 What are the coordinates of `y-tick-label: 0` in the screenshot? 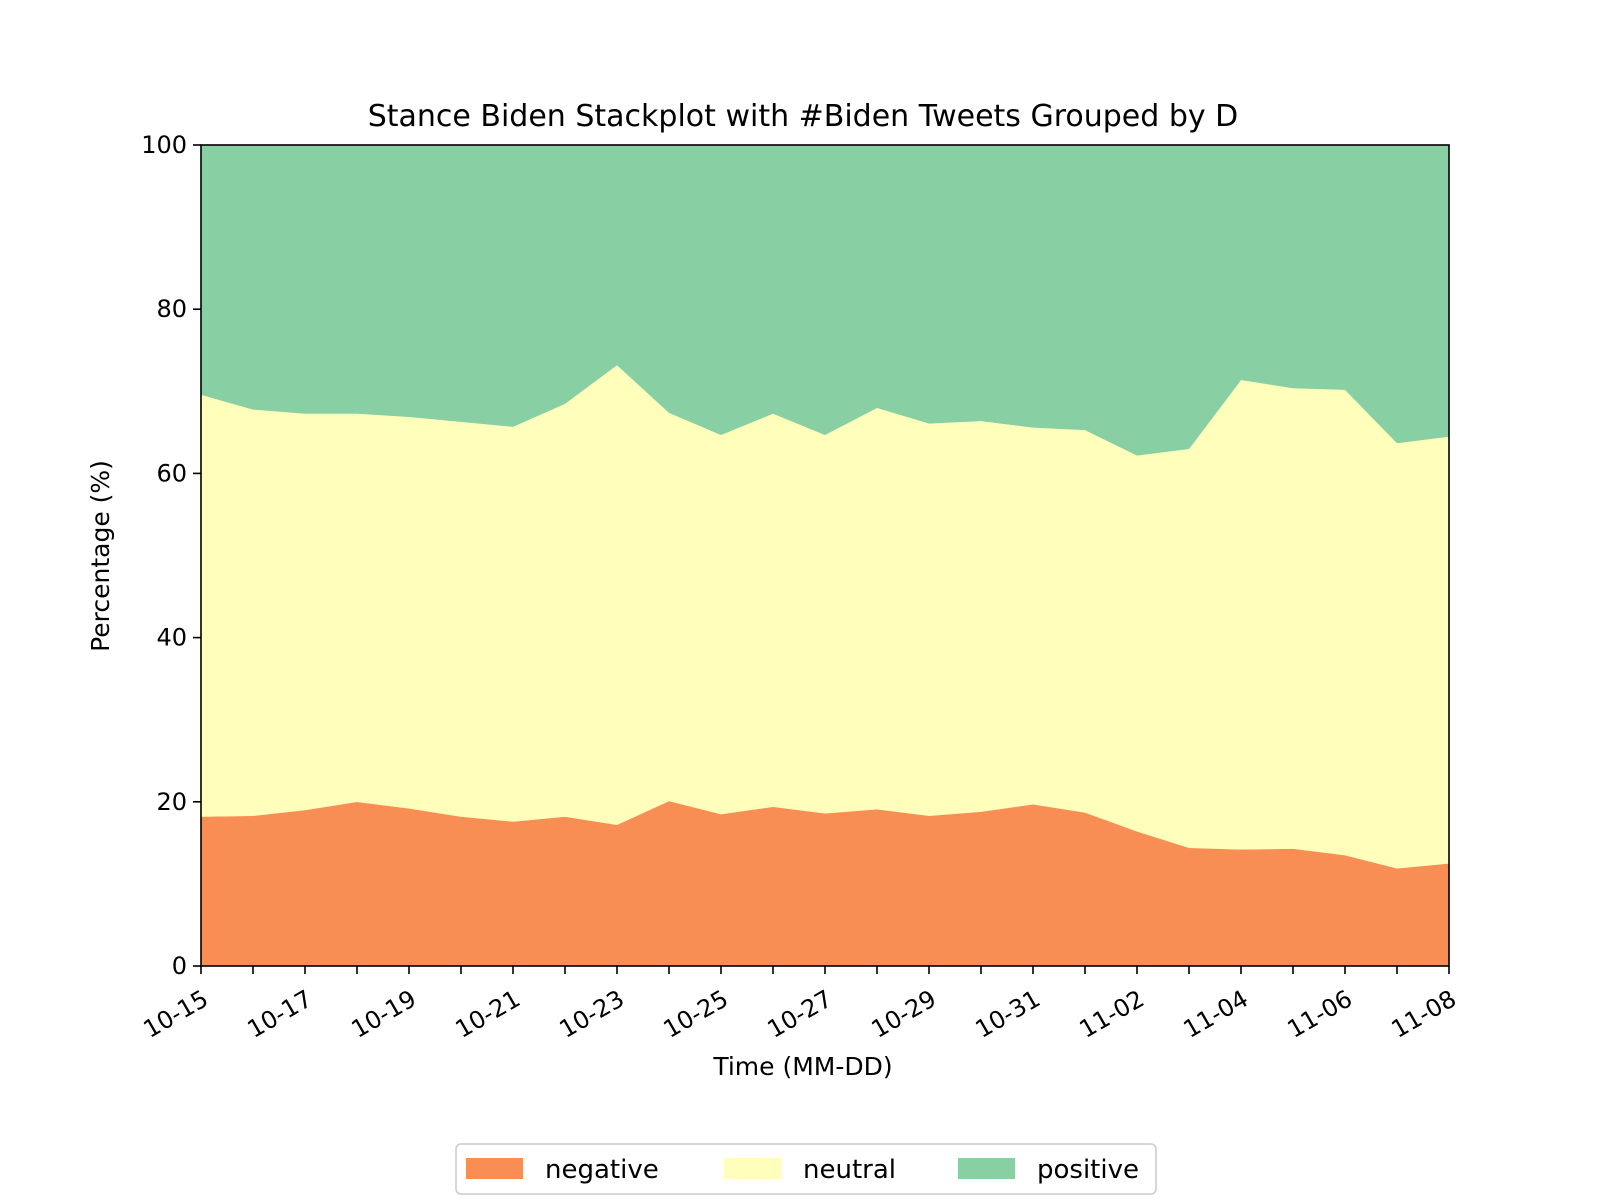 It's located at (179, 966).